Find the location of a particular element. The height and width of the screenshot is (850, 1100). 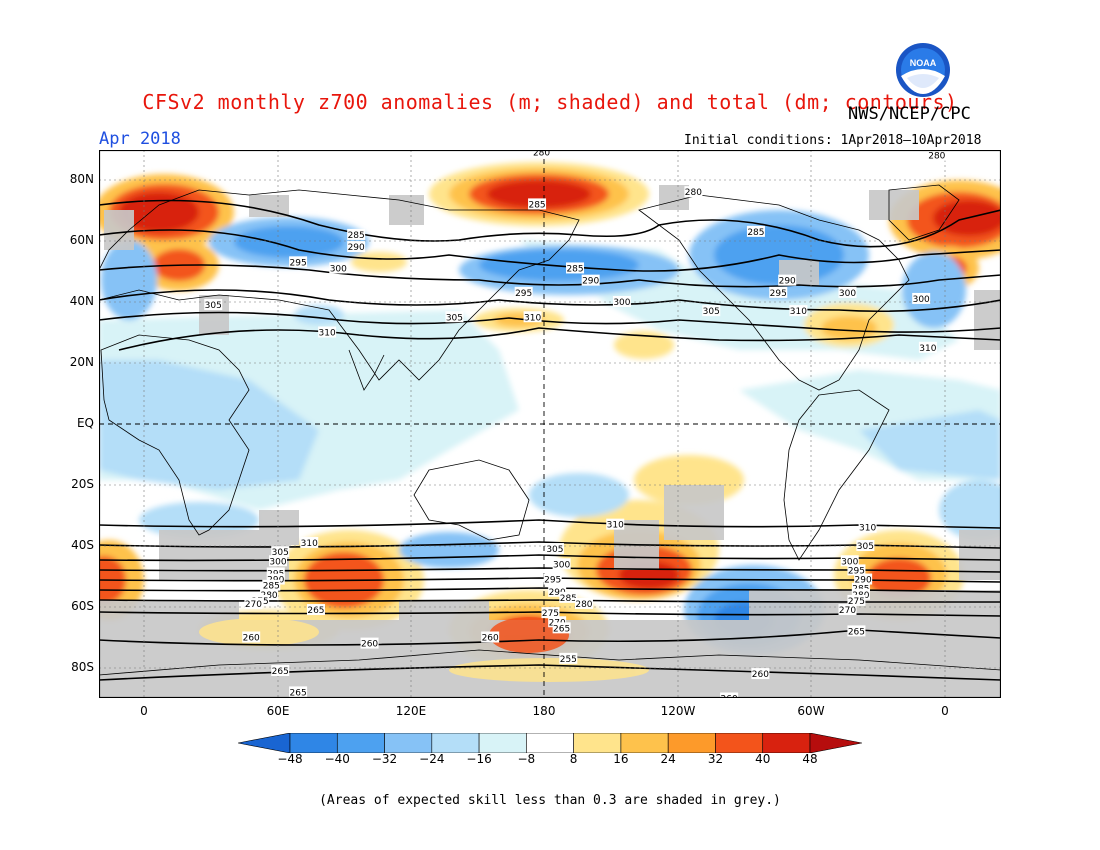

contour-label: 260 is located at coordinates (369, 643).